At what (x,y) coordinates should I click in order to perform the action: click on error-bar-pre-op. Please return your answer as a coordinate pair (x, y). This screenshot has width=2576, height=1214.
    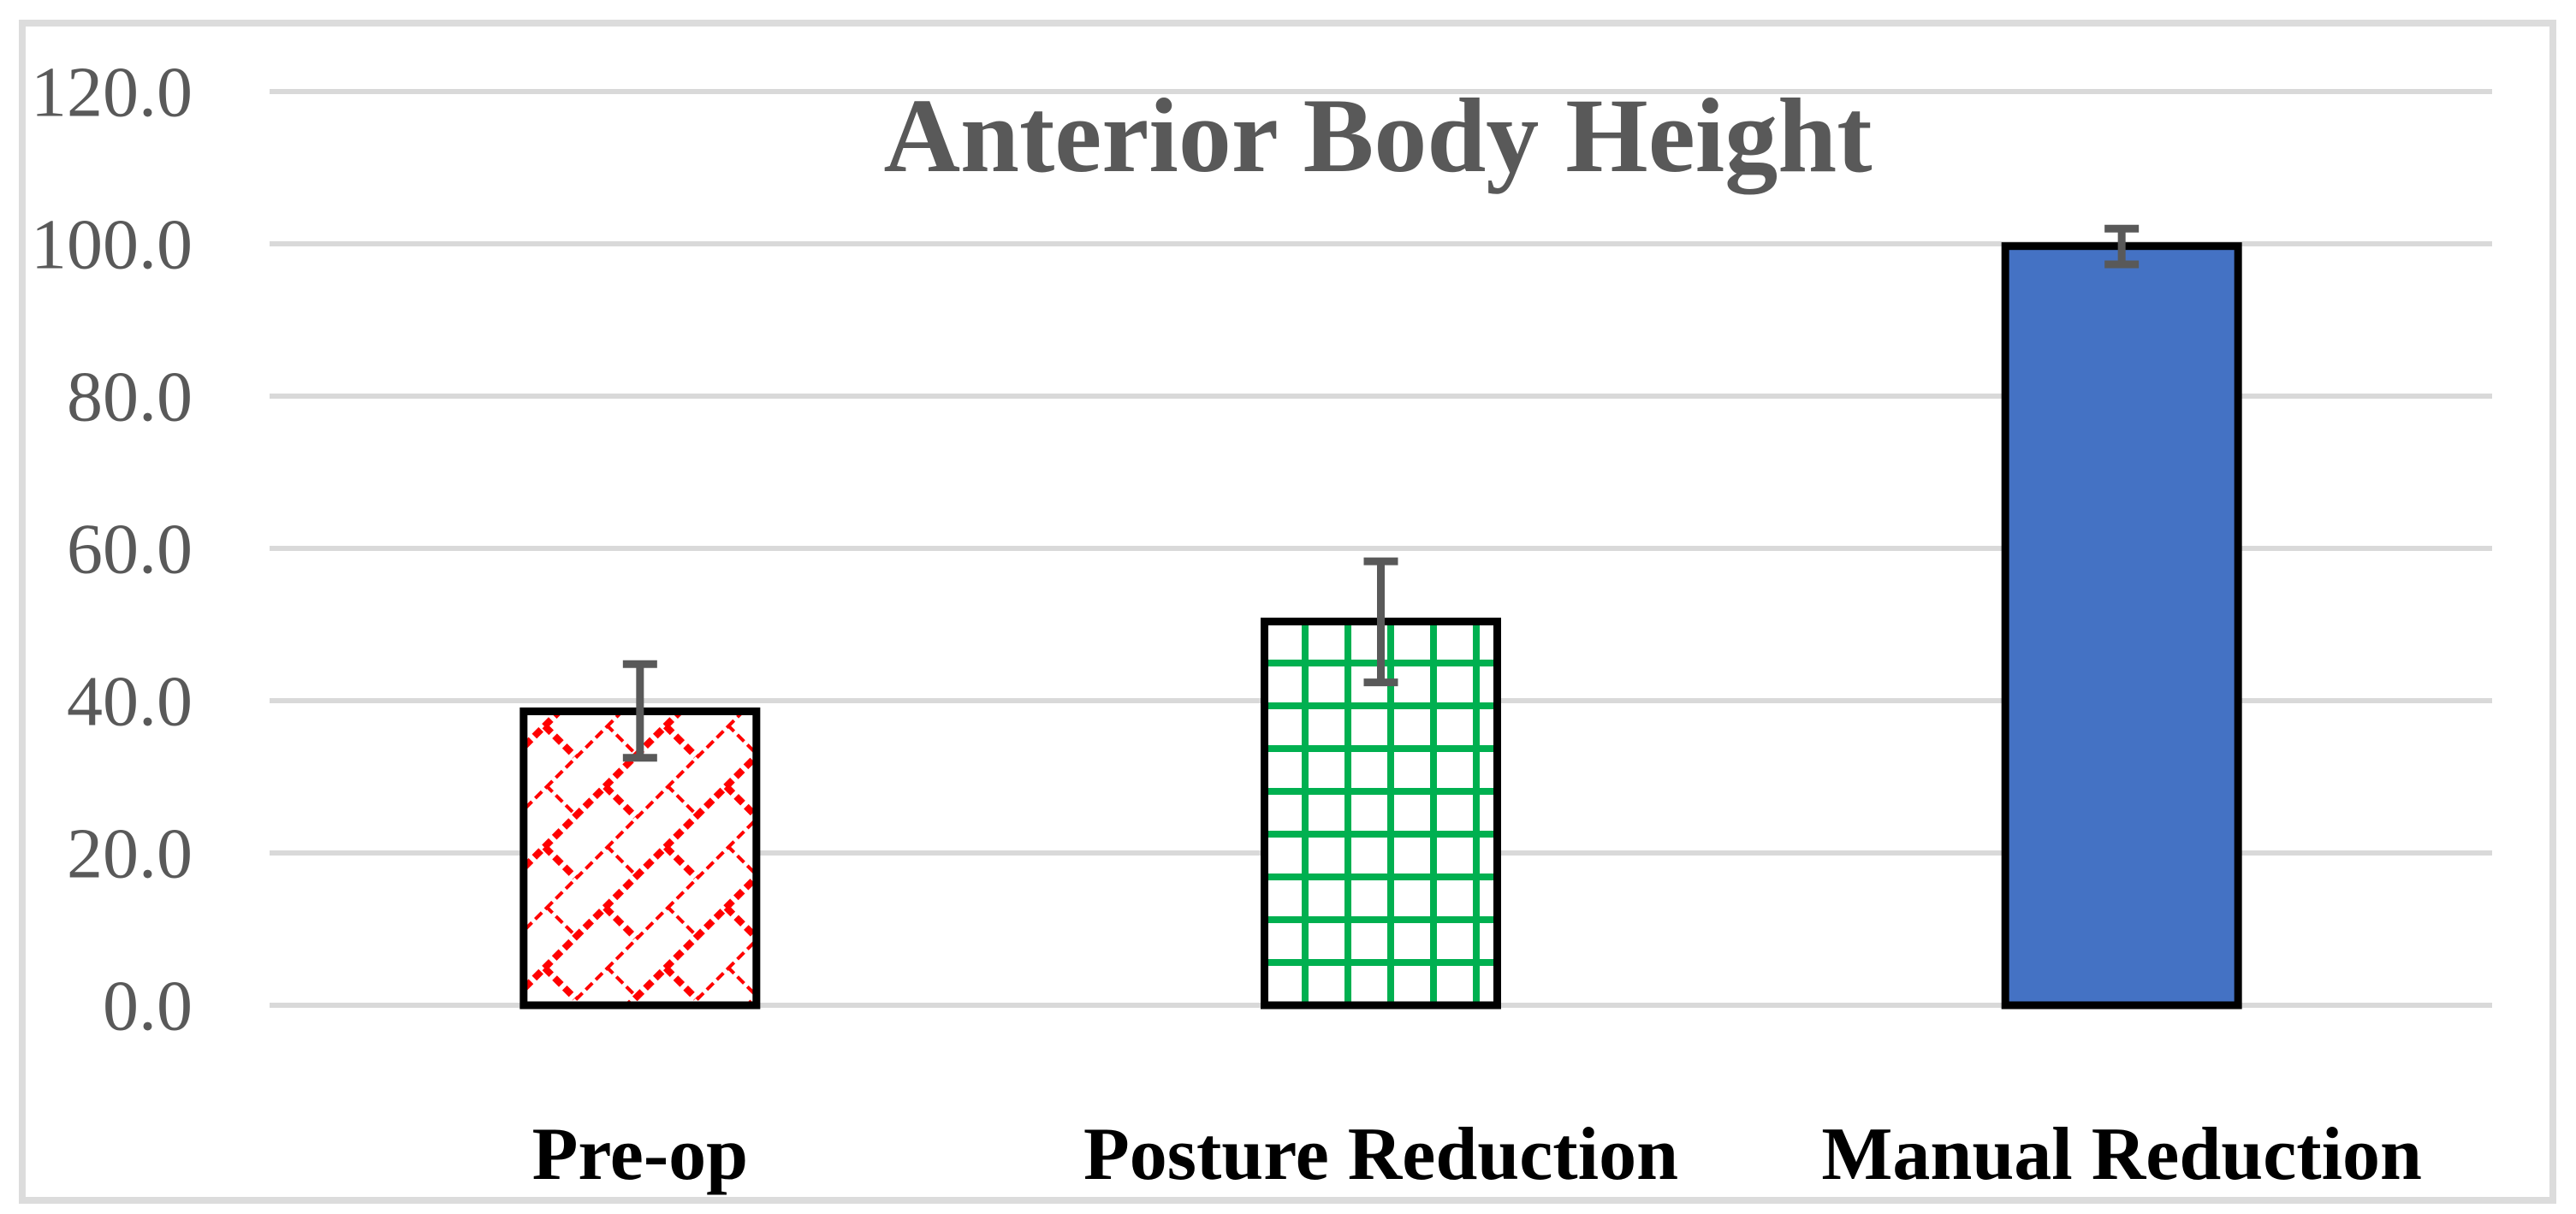
    Looking at the image, I should click on (639, 711).